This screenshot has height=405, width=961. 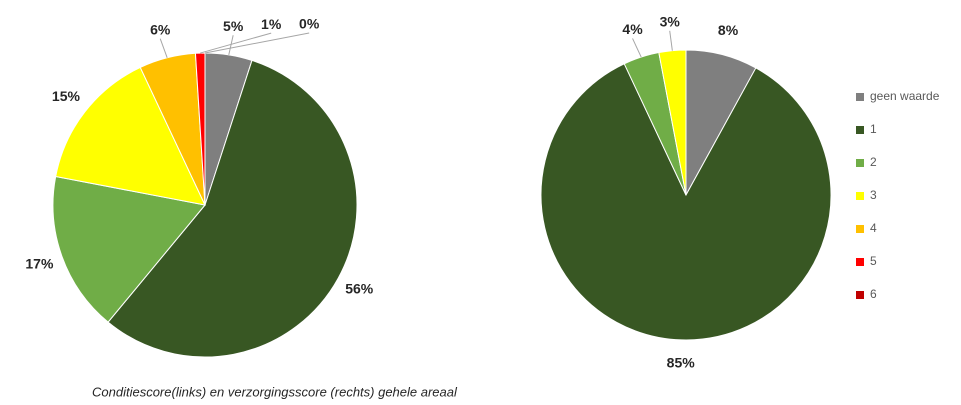 What do you see at coordinates (873, 228) in the screenshot?
I see `legend-label: 4` at bounding box center [873, 228].